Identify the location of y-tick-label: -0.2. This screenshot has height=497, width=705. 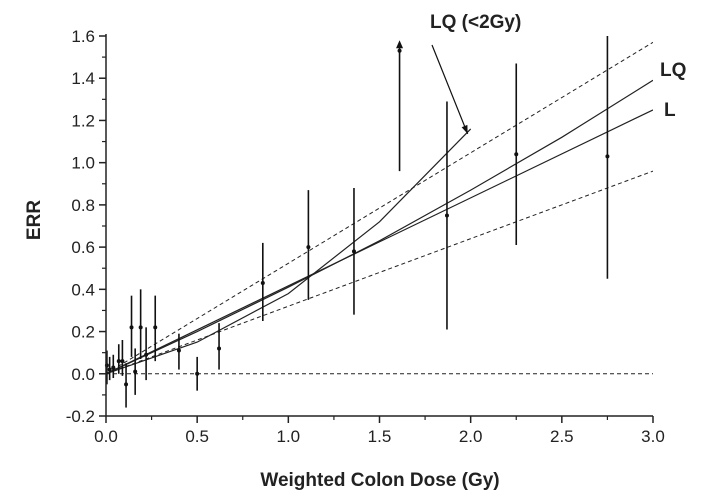
(80, 416).